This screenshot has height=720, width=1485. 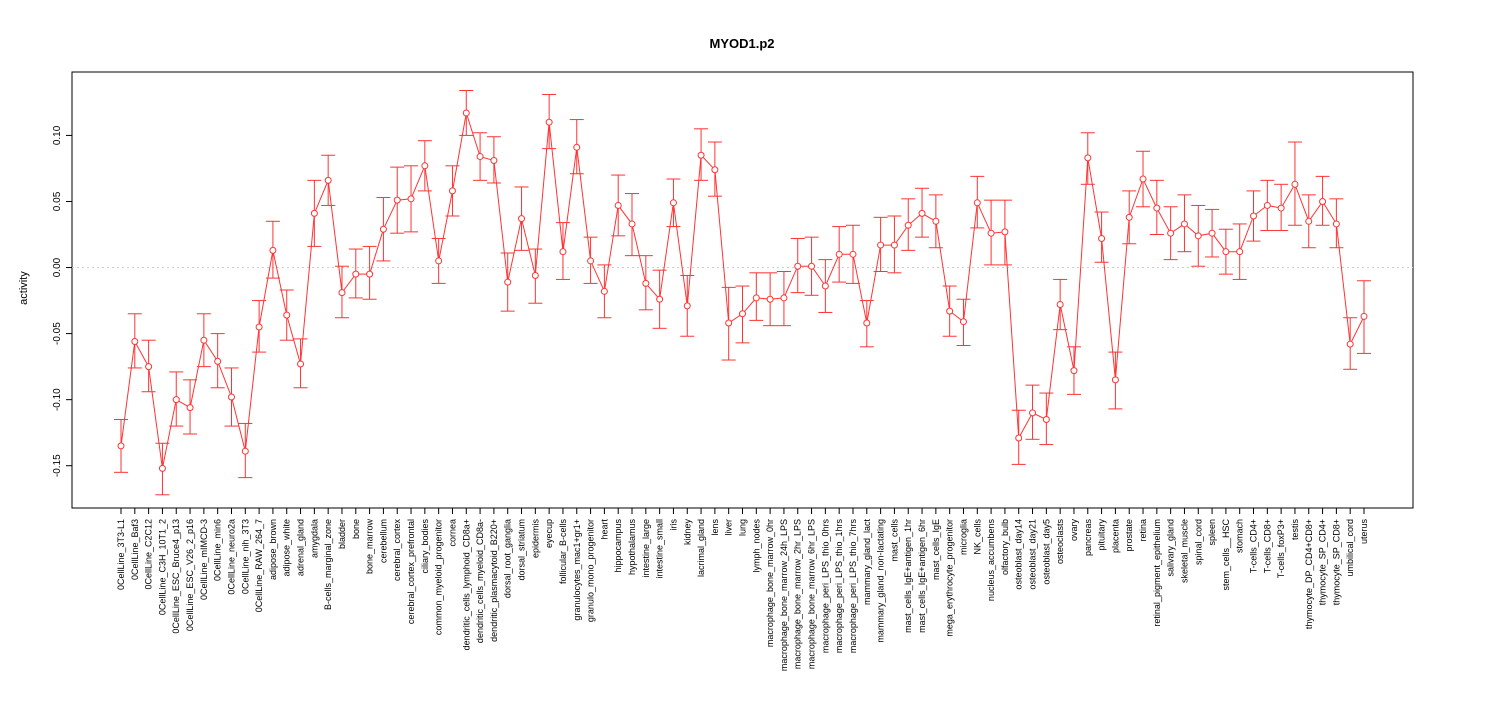 I want to click on x-tick-label: mega_erythrocyte_progenitor, so click(x=950, y=578).